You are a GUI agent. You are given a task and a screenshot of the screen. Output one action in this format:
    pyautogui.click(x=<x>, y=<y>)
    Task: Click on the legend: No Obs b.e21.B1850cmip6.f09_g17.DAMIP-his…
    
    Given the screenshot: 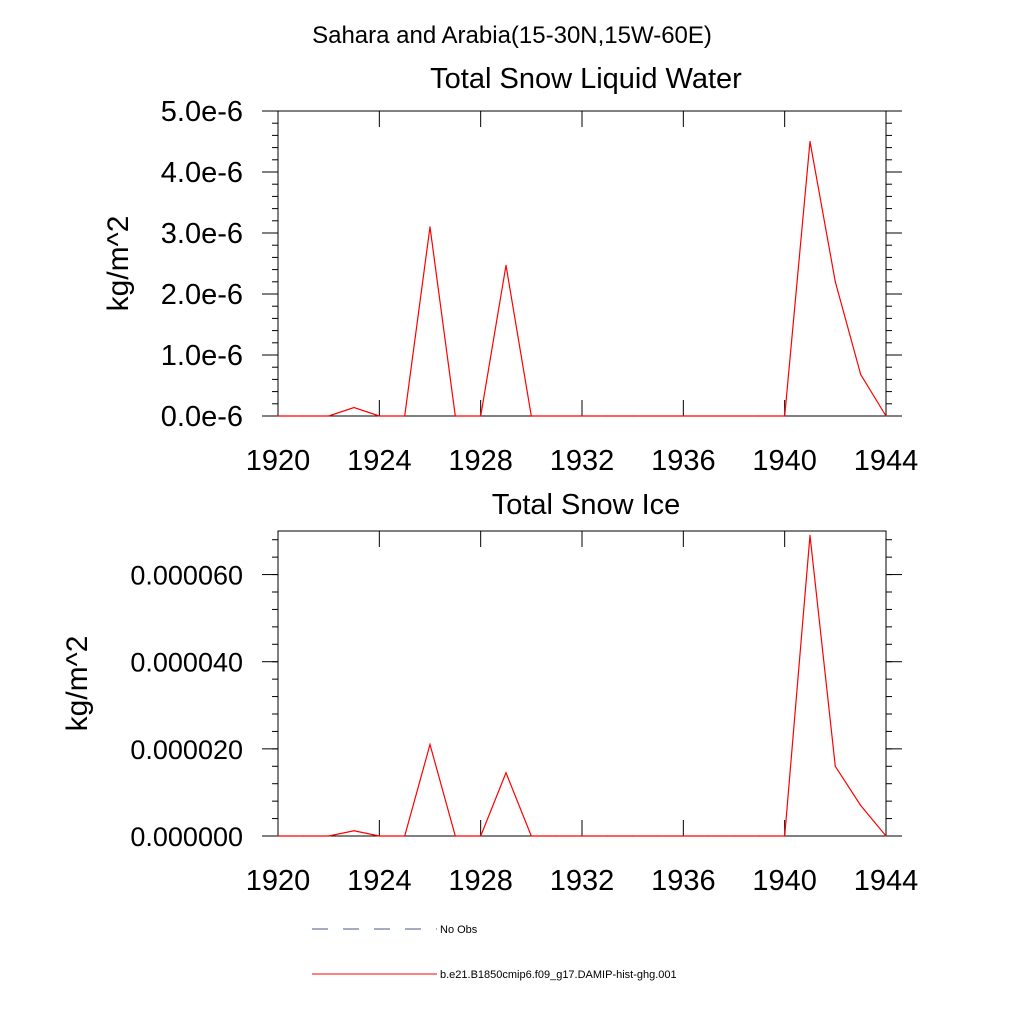 What is the action you would take?
    pyautogui.click(x=494, y=952)
    